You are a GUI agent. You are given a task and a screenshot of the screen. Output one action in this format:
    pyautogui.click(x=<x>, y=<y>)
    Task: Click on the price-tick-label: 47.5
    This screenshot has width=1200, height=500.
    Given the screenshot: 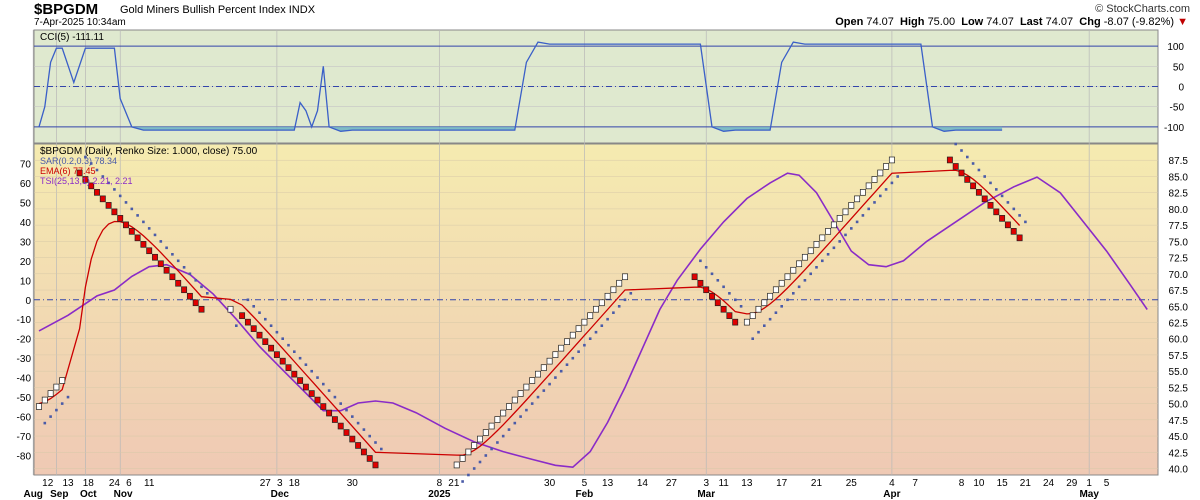 What is the action you would take?
    pyautogui.click(x=1179, y=421)
    